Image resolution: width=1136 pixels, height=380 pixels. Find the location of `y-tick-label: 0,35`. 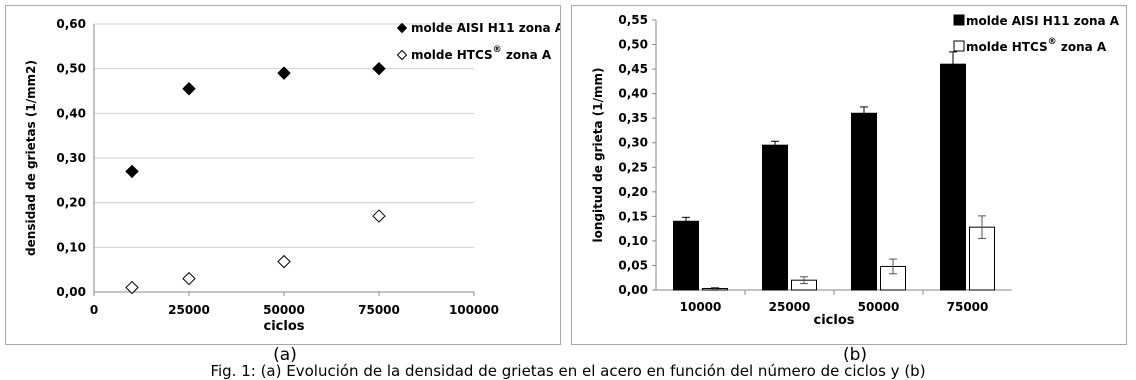

y-tick-label: 0,35 is located at coordinates (633, 118).